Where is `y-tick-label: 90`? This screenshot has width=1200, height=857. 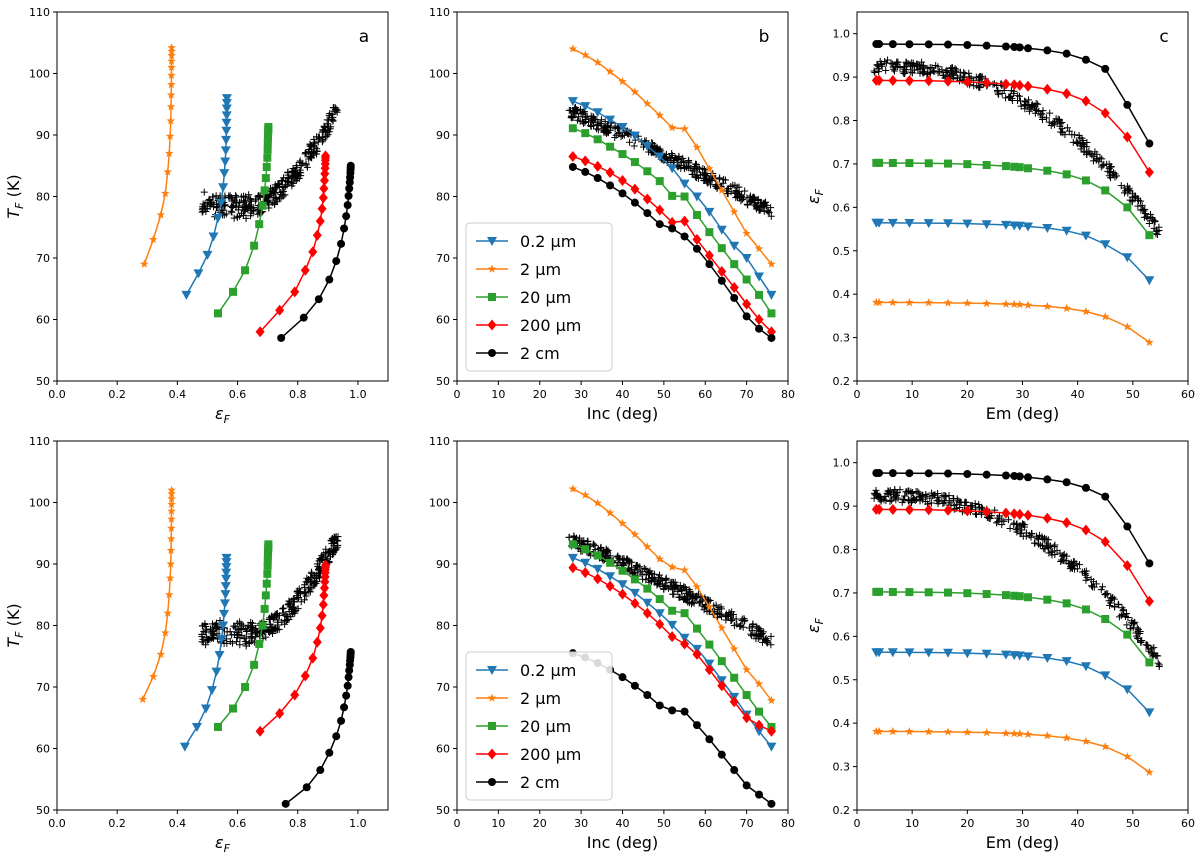
y-tick-label: 90 is located at coordinates (443, 135).